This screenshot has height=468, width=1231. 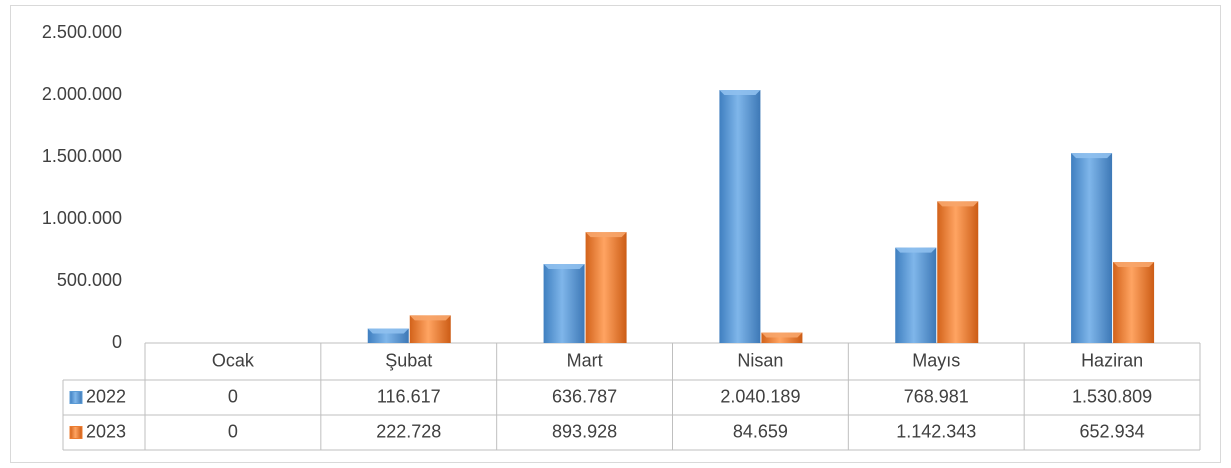 What do you see at coordinates (760, 360) in the screenshot?
I see `category-label: Nisan` at bounding box center [760, 360].